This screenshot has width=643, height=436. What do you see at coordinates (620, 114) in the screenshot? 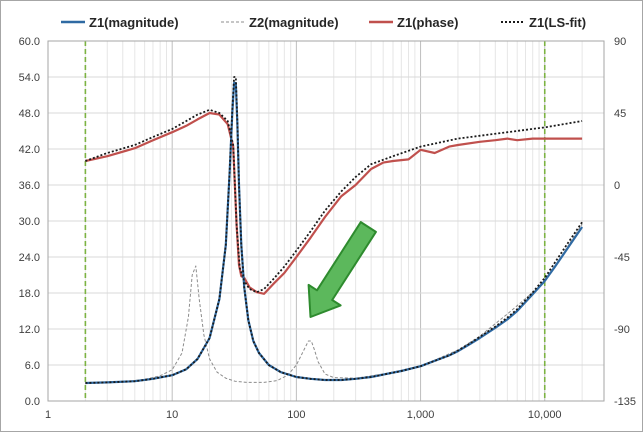
I see `y2-tick-label: 45` at bounding box center [620, 114].